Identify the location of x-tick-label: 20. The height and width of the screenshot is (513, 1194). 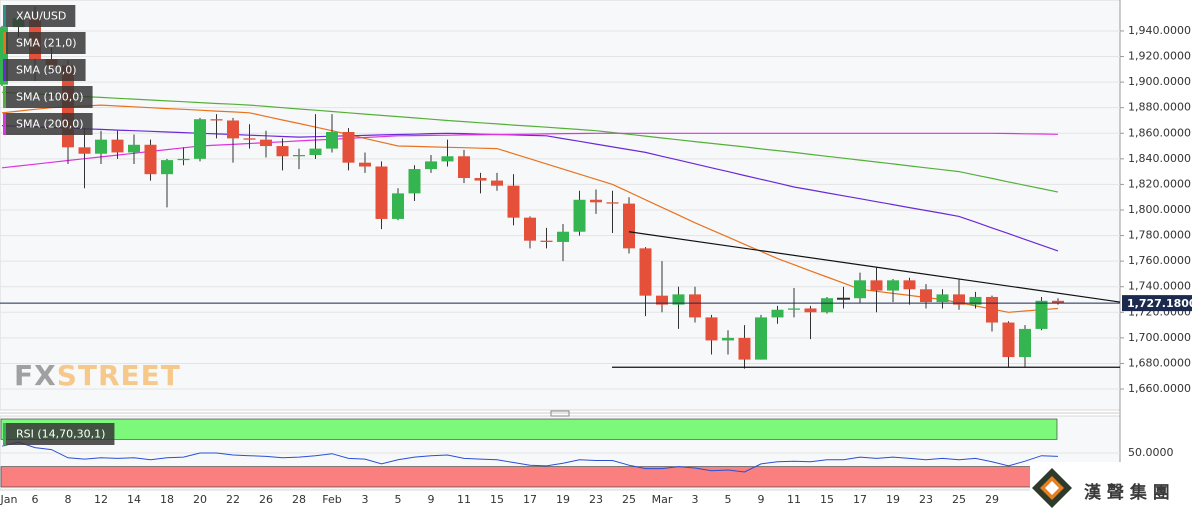
(200, 499).